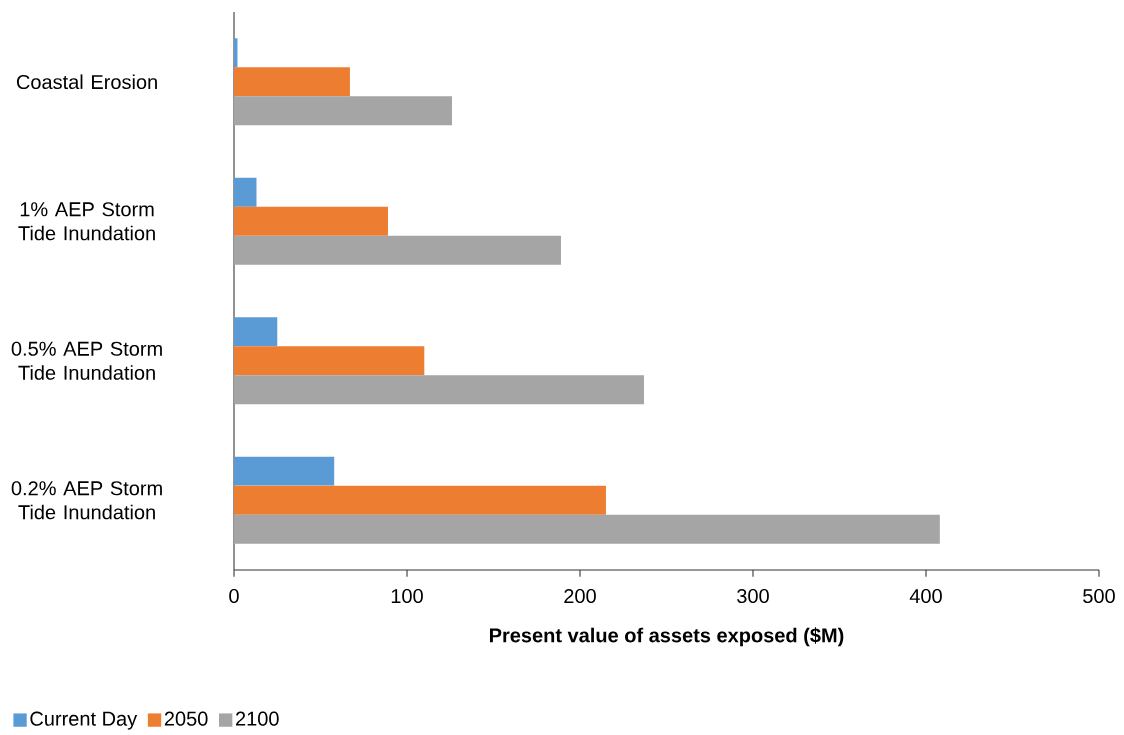  I want to click on x-tick-label: 200, so click(580, 596).